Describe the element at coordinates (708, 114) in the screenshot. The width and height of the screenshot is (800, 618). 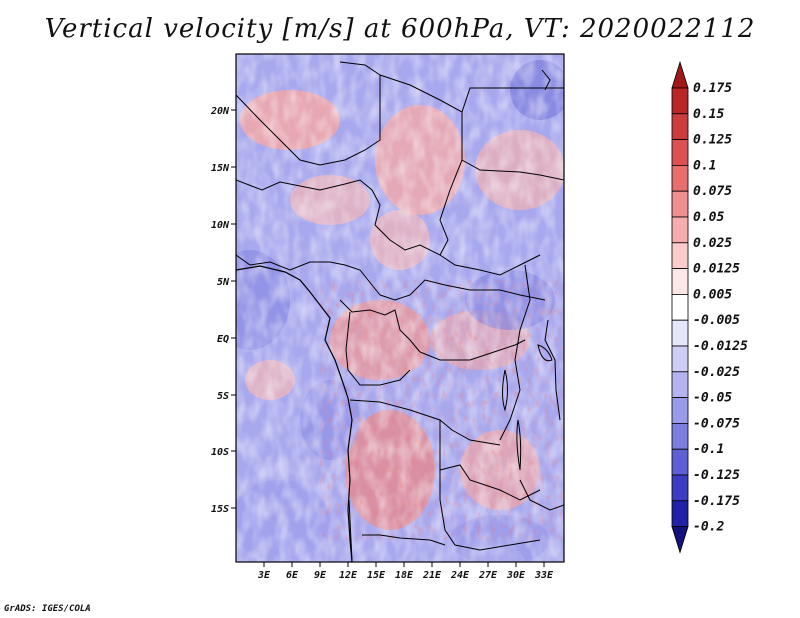
I see `colorbar-label: 0.15` at that location.